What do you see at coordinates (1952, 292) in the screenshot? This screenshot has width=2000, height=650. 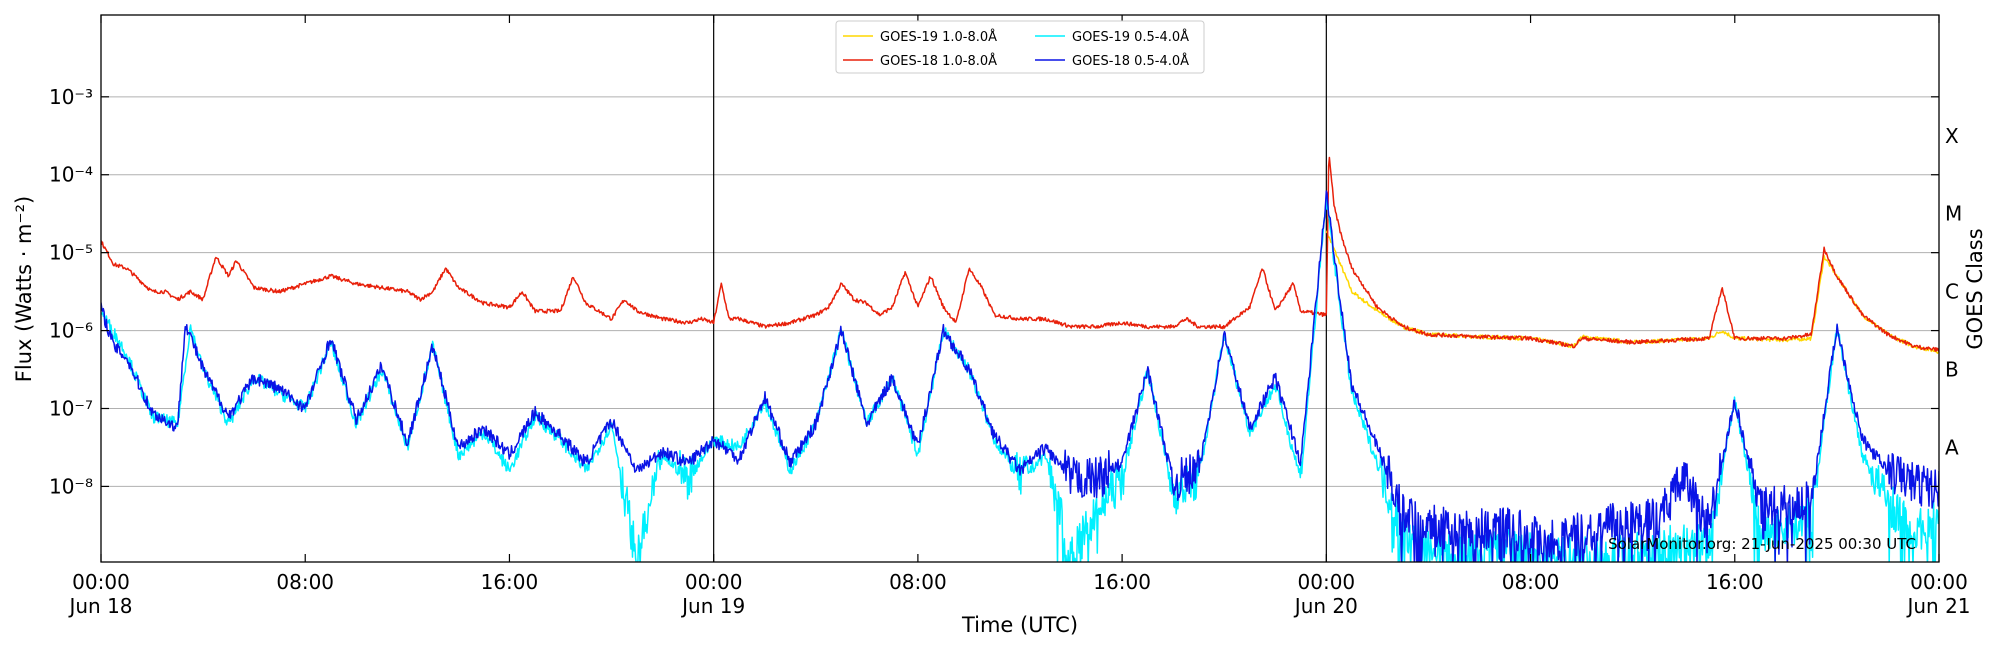 I see `goes-class-label: C` at bounding box center [1952, 292].